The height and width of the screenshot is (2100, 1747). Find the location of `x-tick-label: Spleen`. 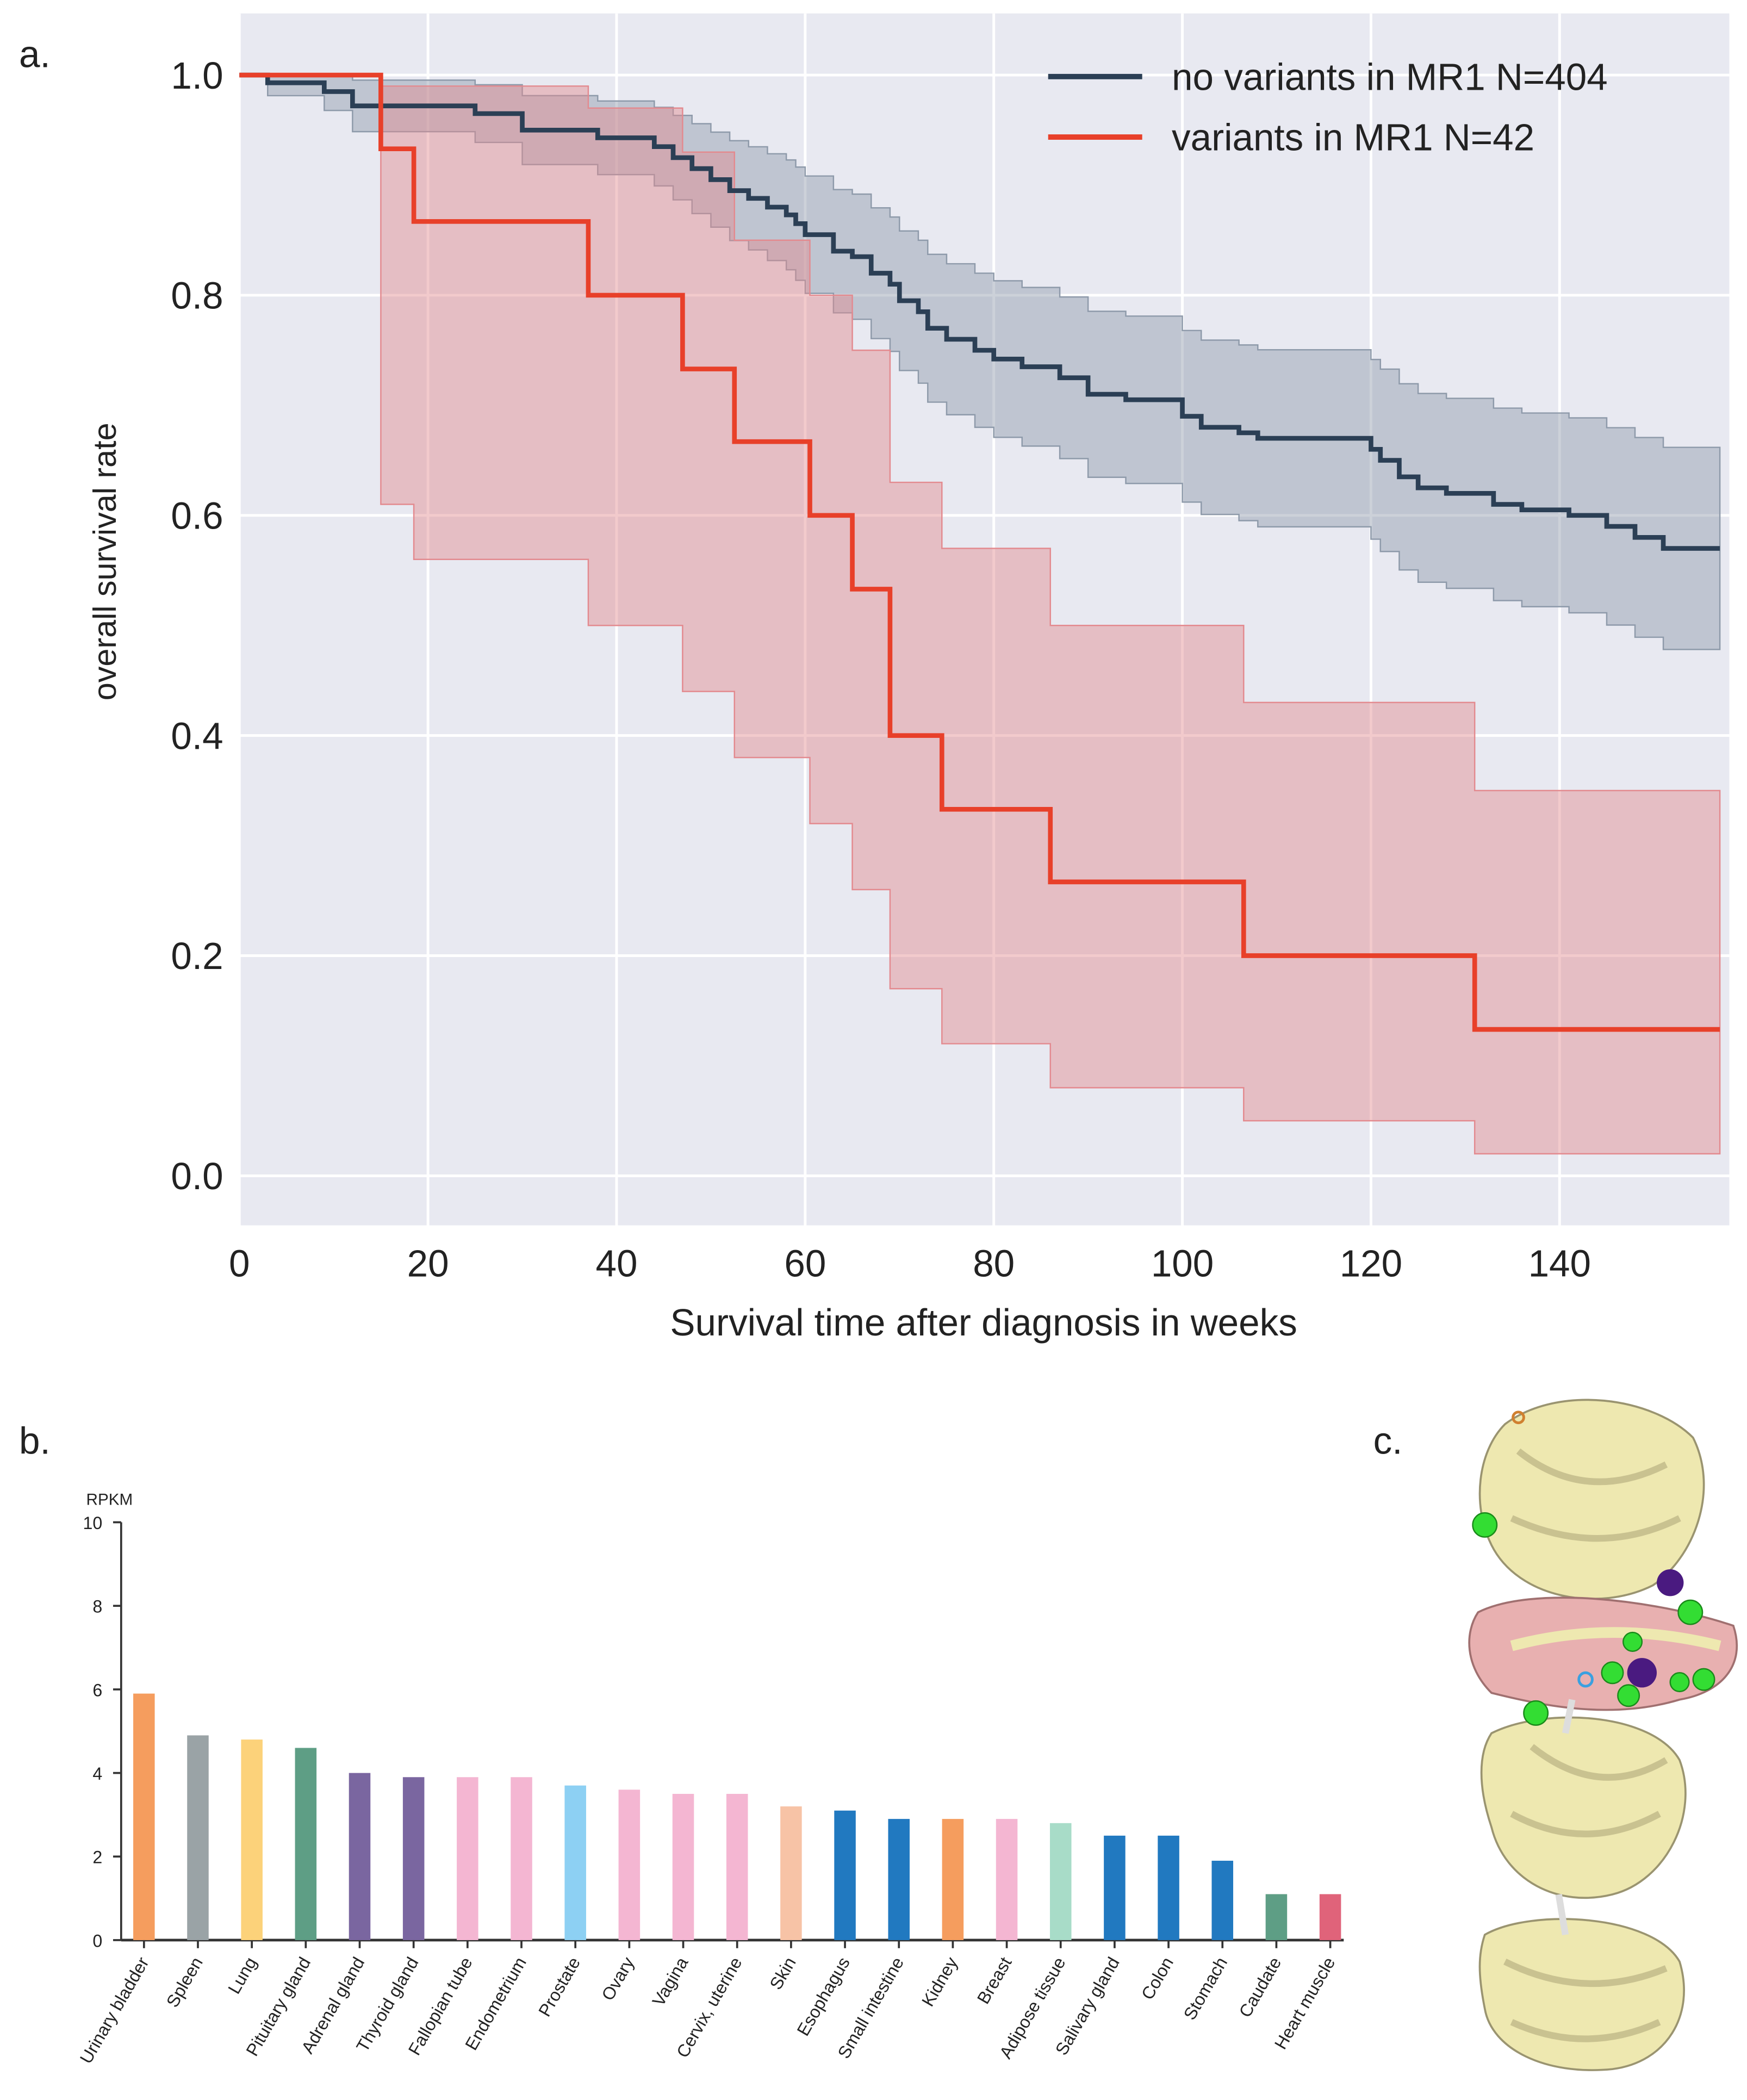

x-tick-label: Spleen is located at coordinates (185, 1982).